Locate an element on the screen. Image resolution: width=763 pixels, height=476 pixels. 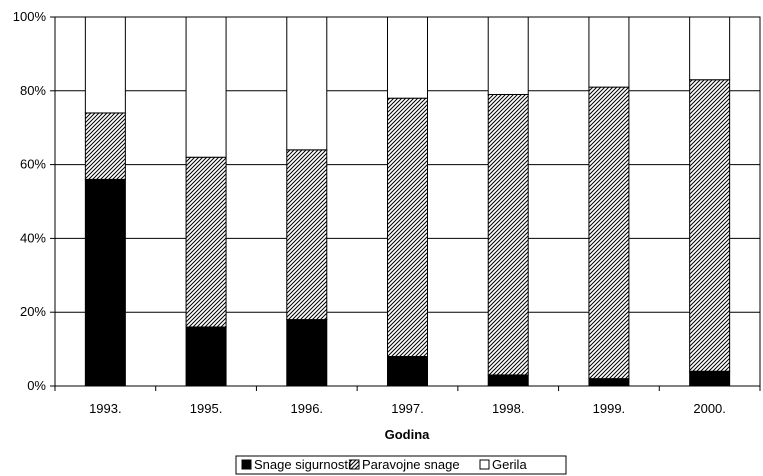
x-tick-label: 1996. is located at coordinates (307, 408).